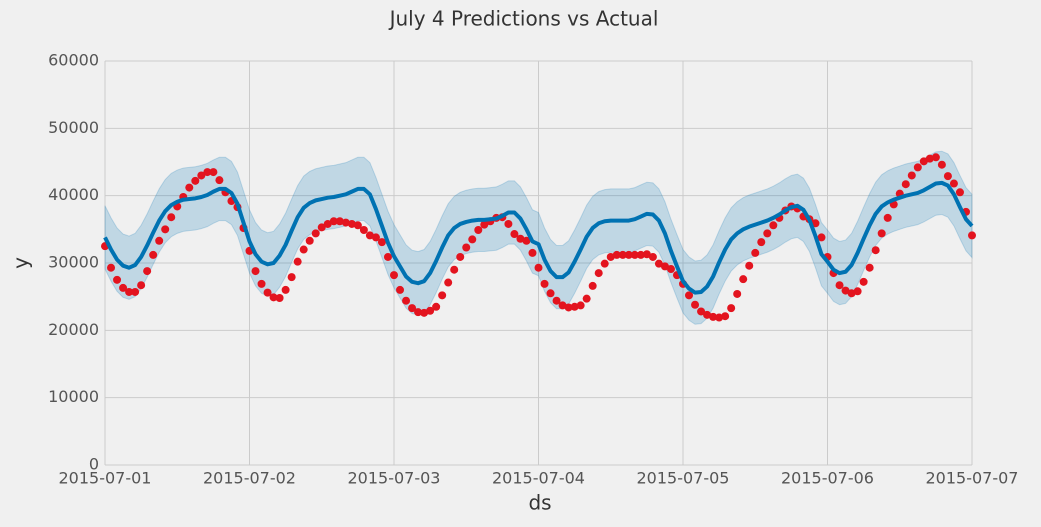 Image resolution: width=1041 pixels, height=527 pixels. What do you see at coordinates (683, 478) in the screenshot?
I see `x-tick-label: 2015-07-05` at bounding box center [683, 478].